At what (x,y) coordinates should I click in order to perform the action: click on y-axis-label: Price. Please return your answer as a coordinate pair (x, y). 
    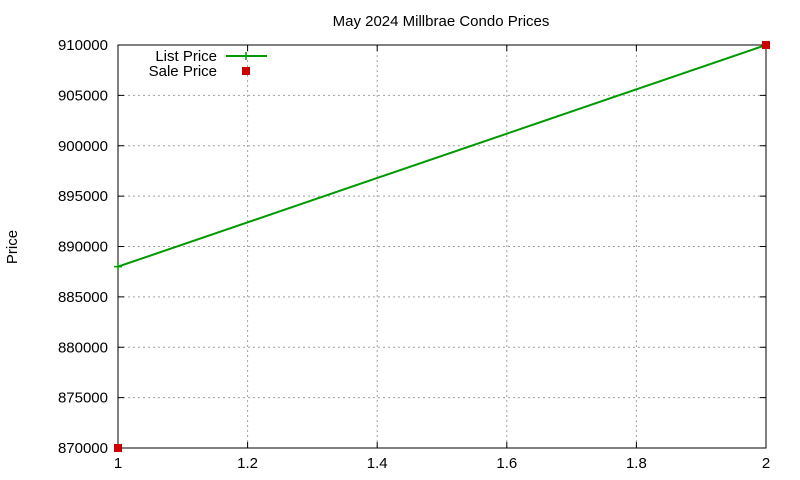
    Looking at the image, I should click on (12, 247).